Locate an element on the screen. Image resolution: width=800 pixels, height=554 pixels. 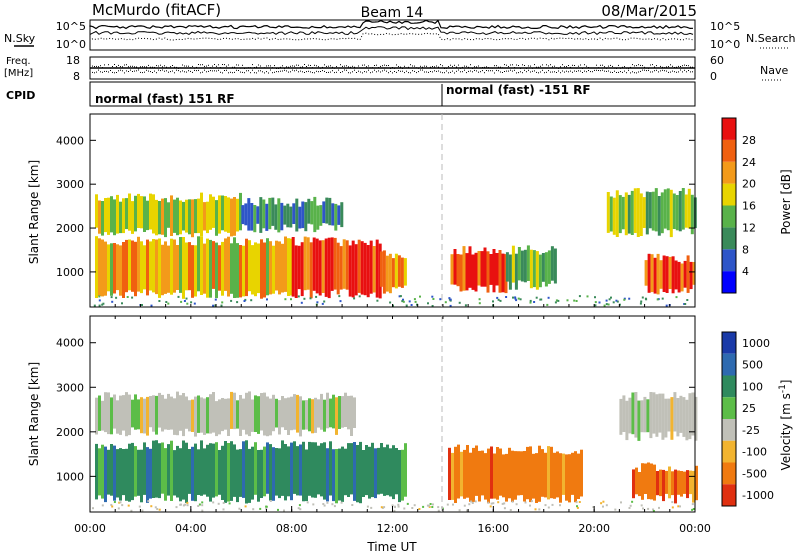
station-title: McMurdo (fitACF) is located at coordinates (156, 10).